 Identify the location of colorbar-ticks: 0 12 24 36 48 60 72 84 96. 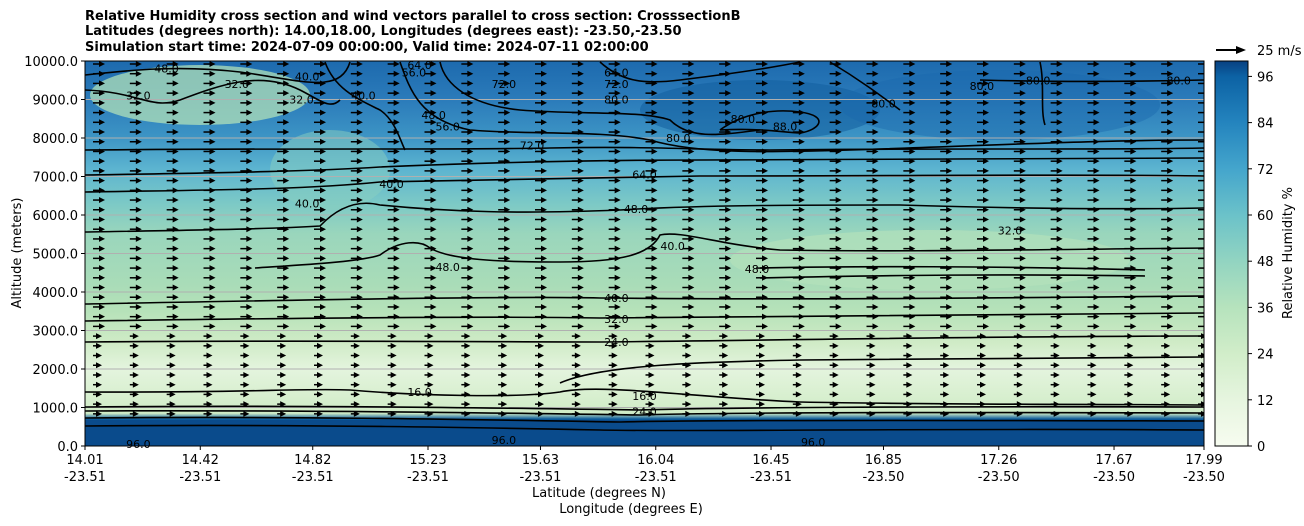
(1261, 262).